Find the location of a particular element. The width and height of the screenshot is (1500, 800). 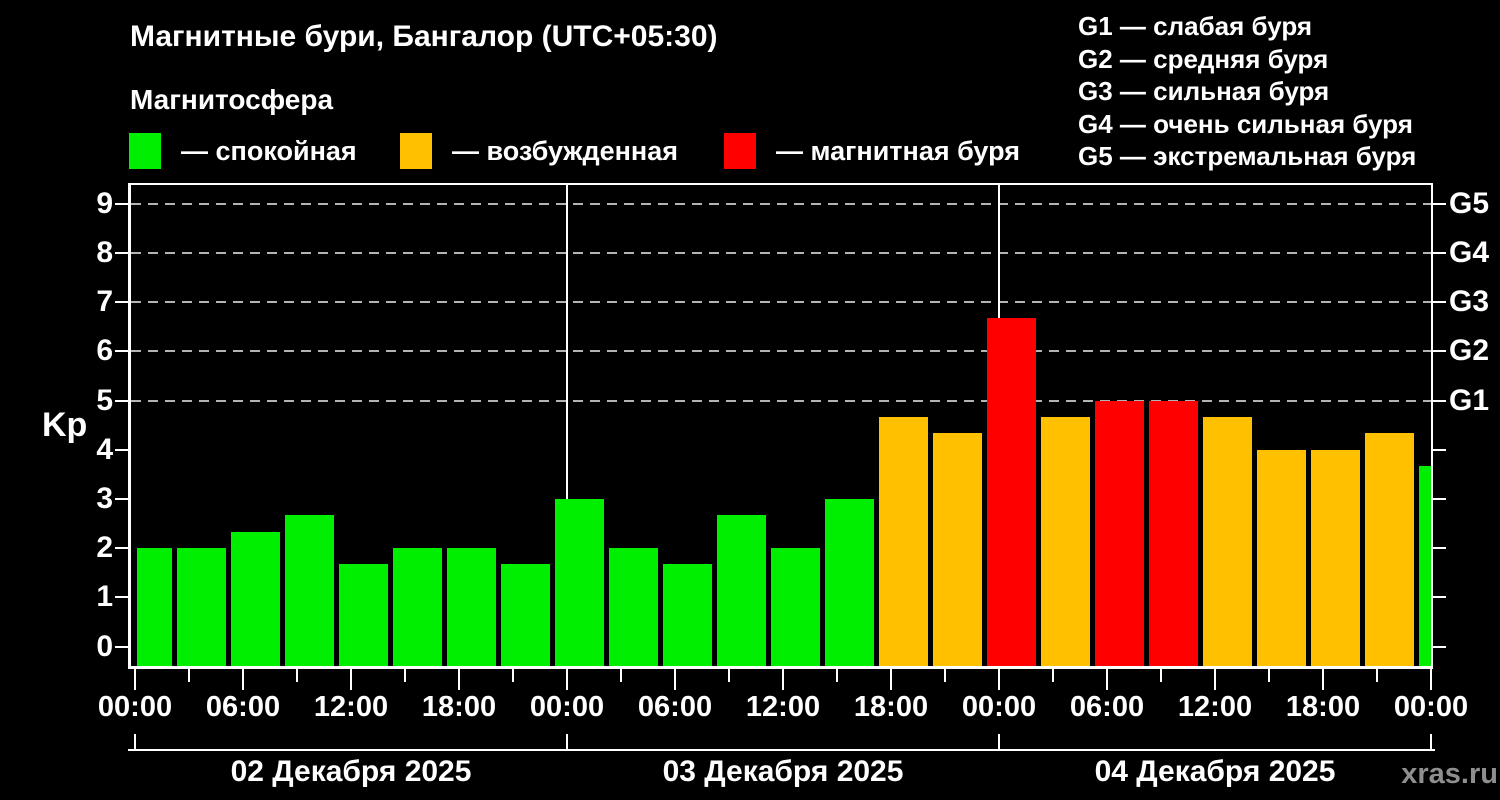

y-tick-label: 3 is located at coordinates (104, 498).